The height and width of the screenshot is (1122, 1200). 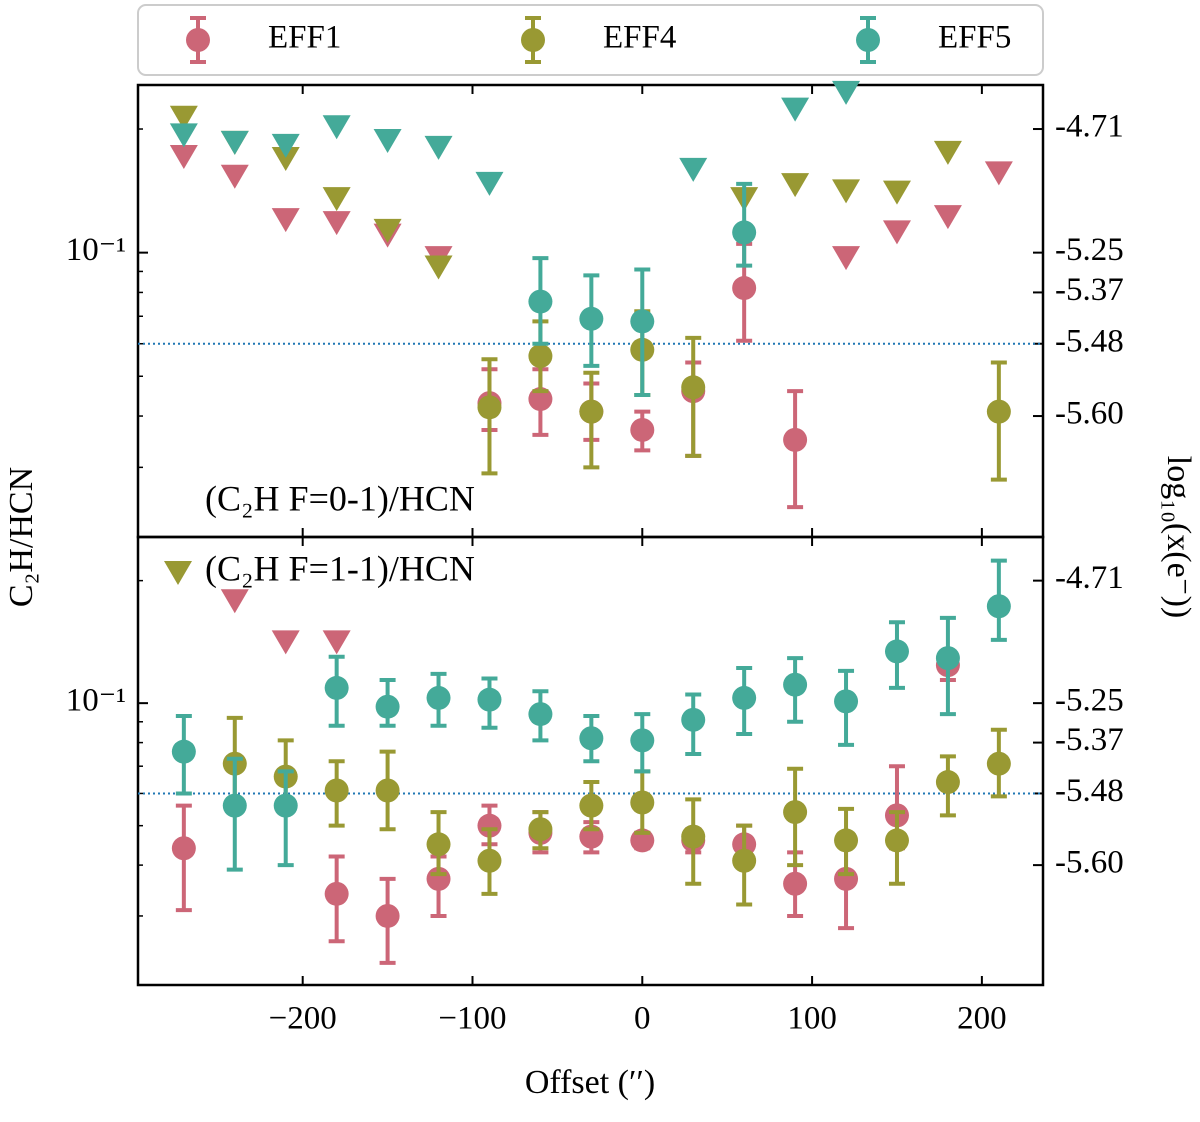 What do you see at coordinates (639, 38) in the screenshot?
I see `legend-label: EFF4` at bounding box center [639, 38].